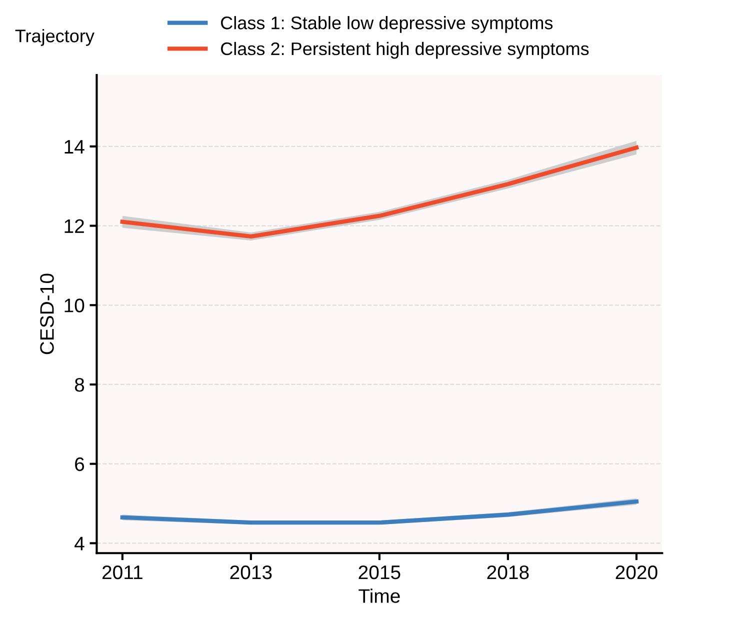 The height and width of the screenshot is (625, 744). What do you see at coordinates (54, 37) in the screenshot?
I see `legend-title: Trajectory` at bounding box center [54, 37].